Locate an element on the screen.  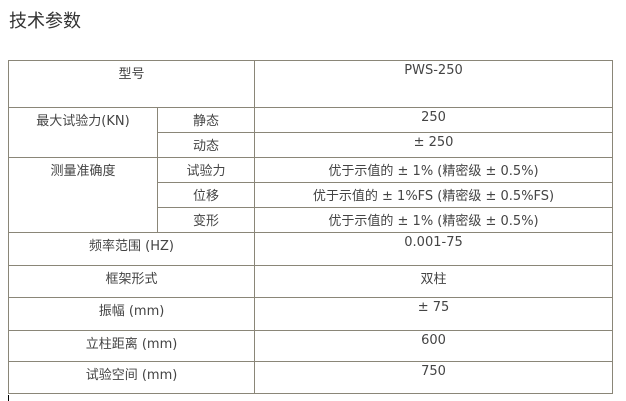
table-row: 试验空间 (mm) 750 is located at coordinates (310, 377).